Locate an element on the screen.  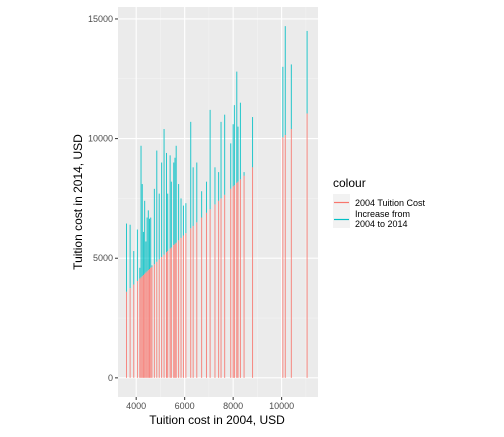
x-axis-title: Tuition cost in 2004, USD is located at coordinates (217, 420).